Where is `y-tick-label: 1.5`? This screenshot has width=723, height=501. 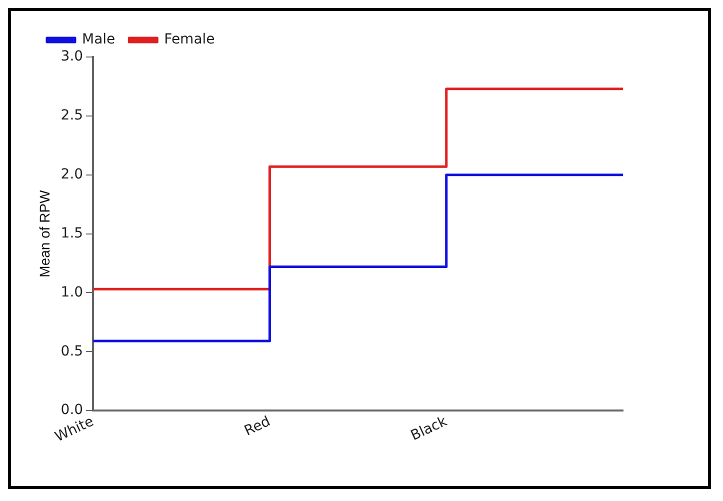 y-tick-label: 1.5 is located at coordinates (72, 233).